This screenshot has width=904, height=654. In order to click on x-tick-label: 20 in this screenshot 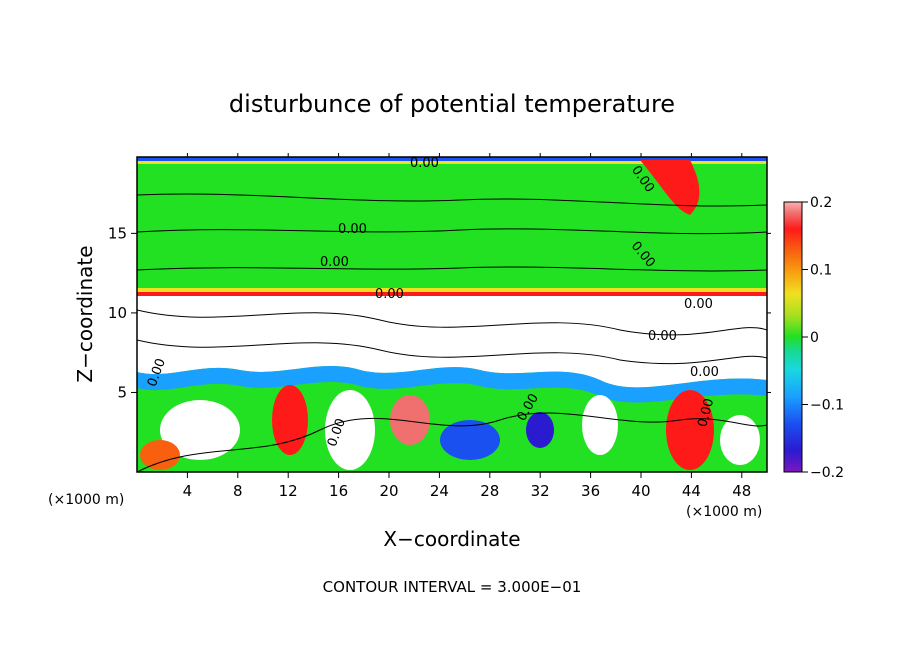, I will do `click(388, 491)`.